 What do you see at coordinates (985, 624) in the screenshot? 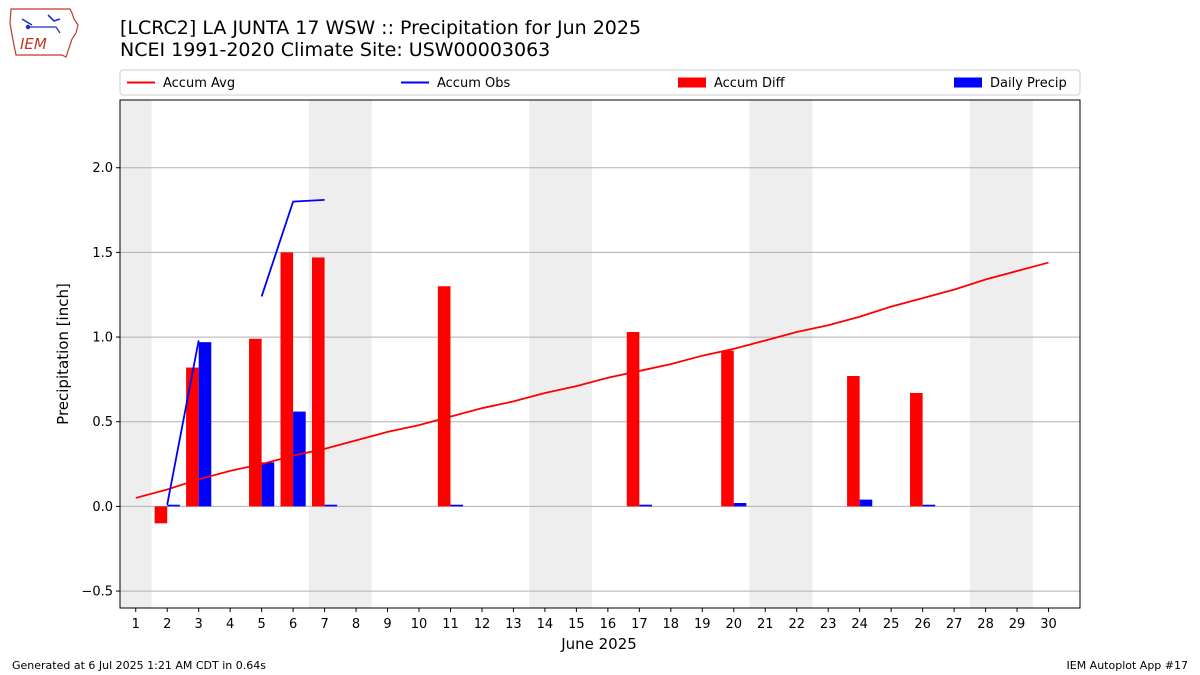
I see `x-tick-label: 28` at bounding box center [985, 624].